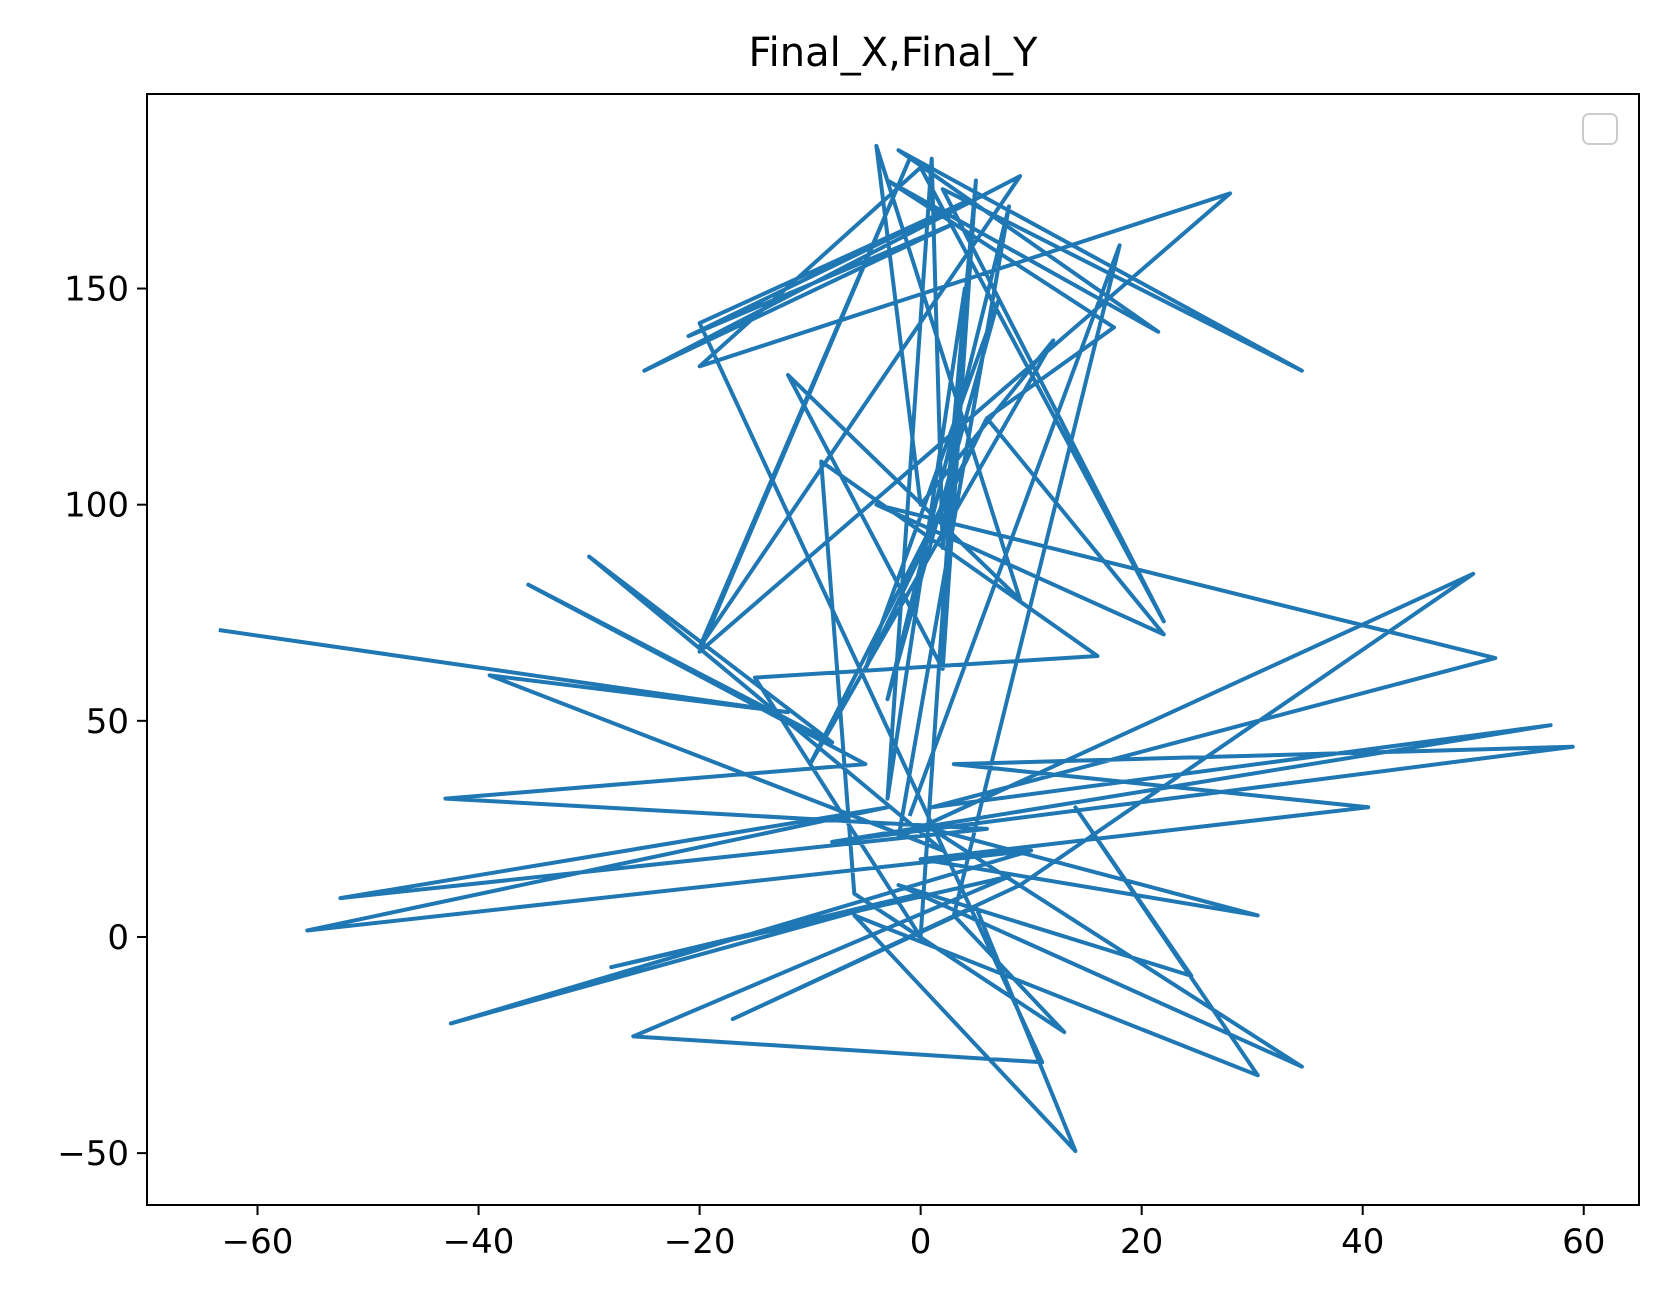  I want to click on y-tick-label: 0, so click(118, 938).